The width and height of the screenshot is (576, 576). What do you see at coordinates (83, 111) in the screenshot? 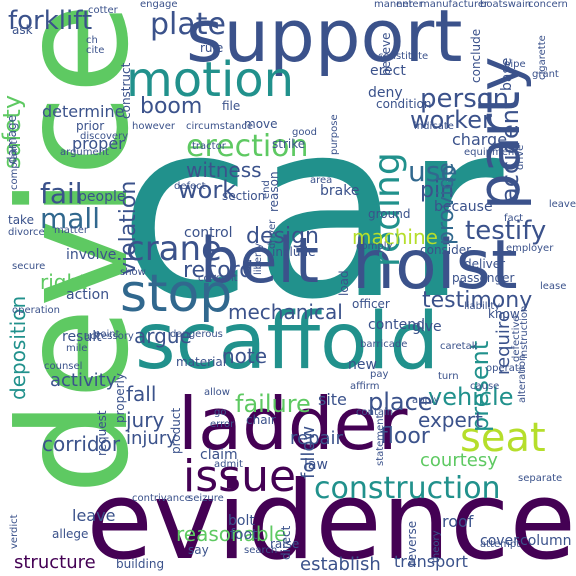
I see `word-71: determine` at bounding box center [83, 111].